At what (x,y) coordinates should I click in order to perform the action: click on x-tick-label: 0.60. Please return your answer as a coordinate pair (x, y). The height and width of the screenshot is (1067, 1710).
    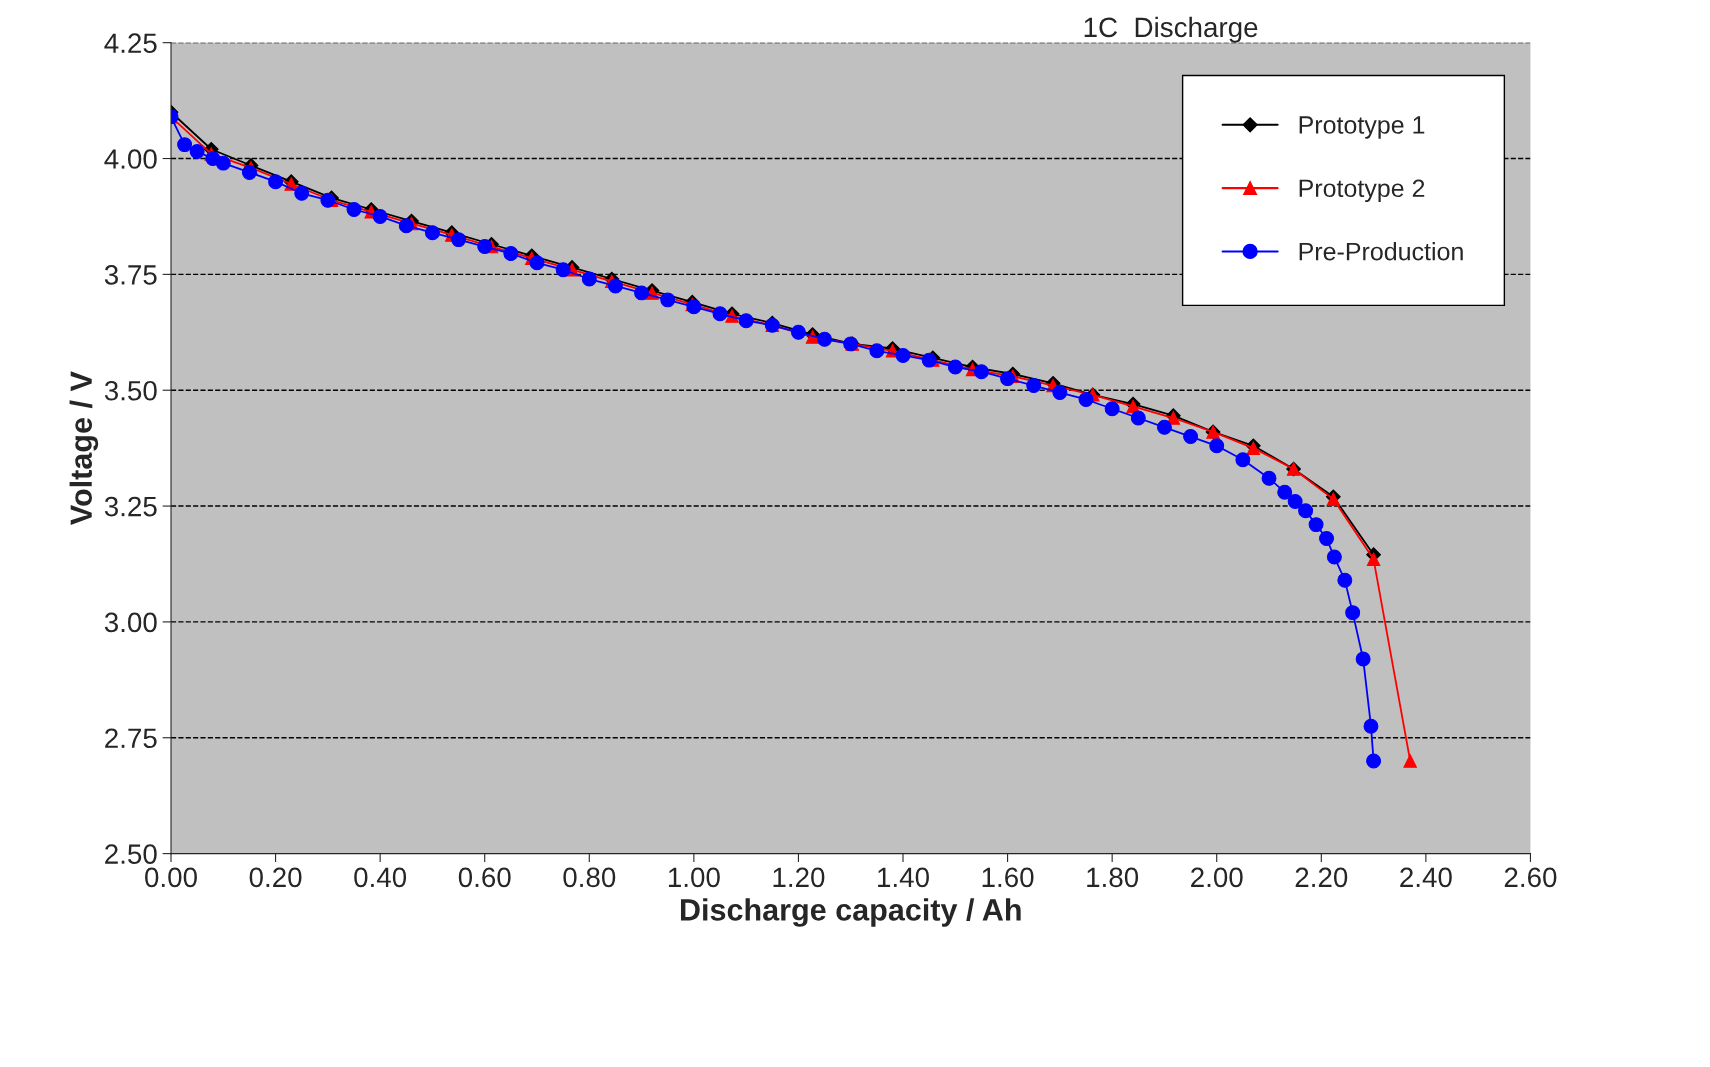
    Looking at the image, I should click on (484, 877).